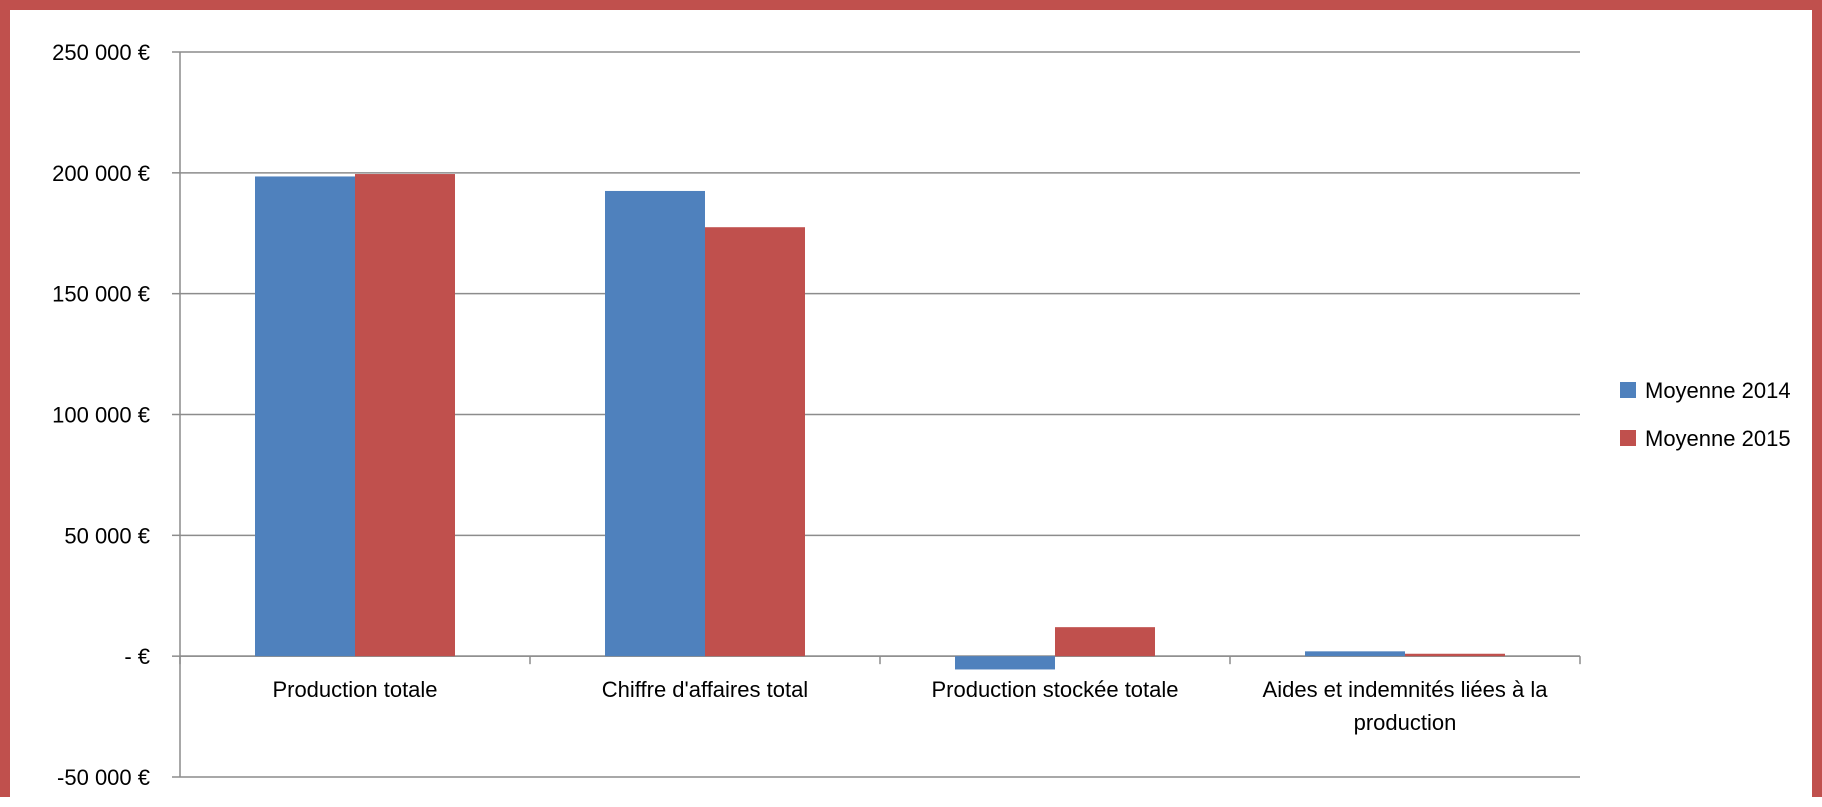 The image size is (1822, 807). What do you see at coordinates (101, 294) in the screenshot?
I see `y-tick-label: 150 000 €` at bounding box center [101, 294].